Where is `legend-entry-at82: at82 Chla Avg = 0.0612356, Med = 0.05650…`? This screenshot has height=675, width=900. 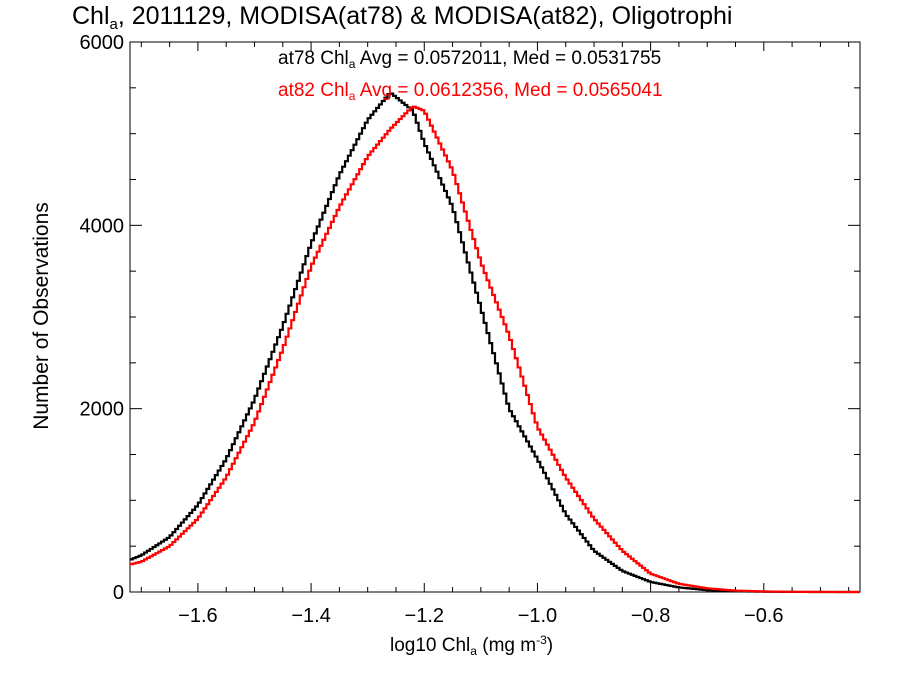 legend-entry-at82: at82 Chla Avg = 0.0612356, Med = 0.05650… is located at coordinates (470, 91).